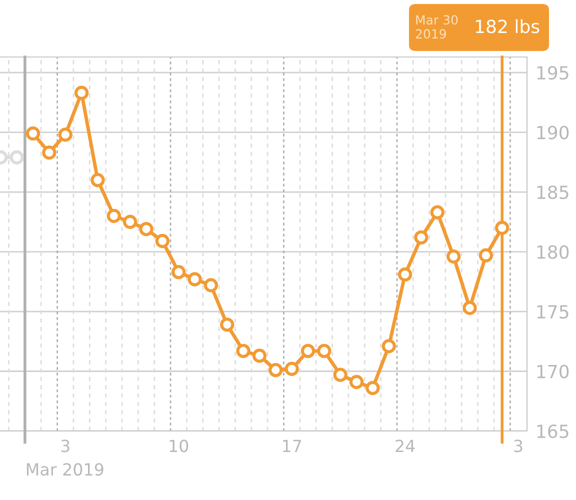  Describe the element at coordinates (508, 26) in the screenshot. I see `text: 182 lbs` at that location.